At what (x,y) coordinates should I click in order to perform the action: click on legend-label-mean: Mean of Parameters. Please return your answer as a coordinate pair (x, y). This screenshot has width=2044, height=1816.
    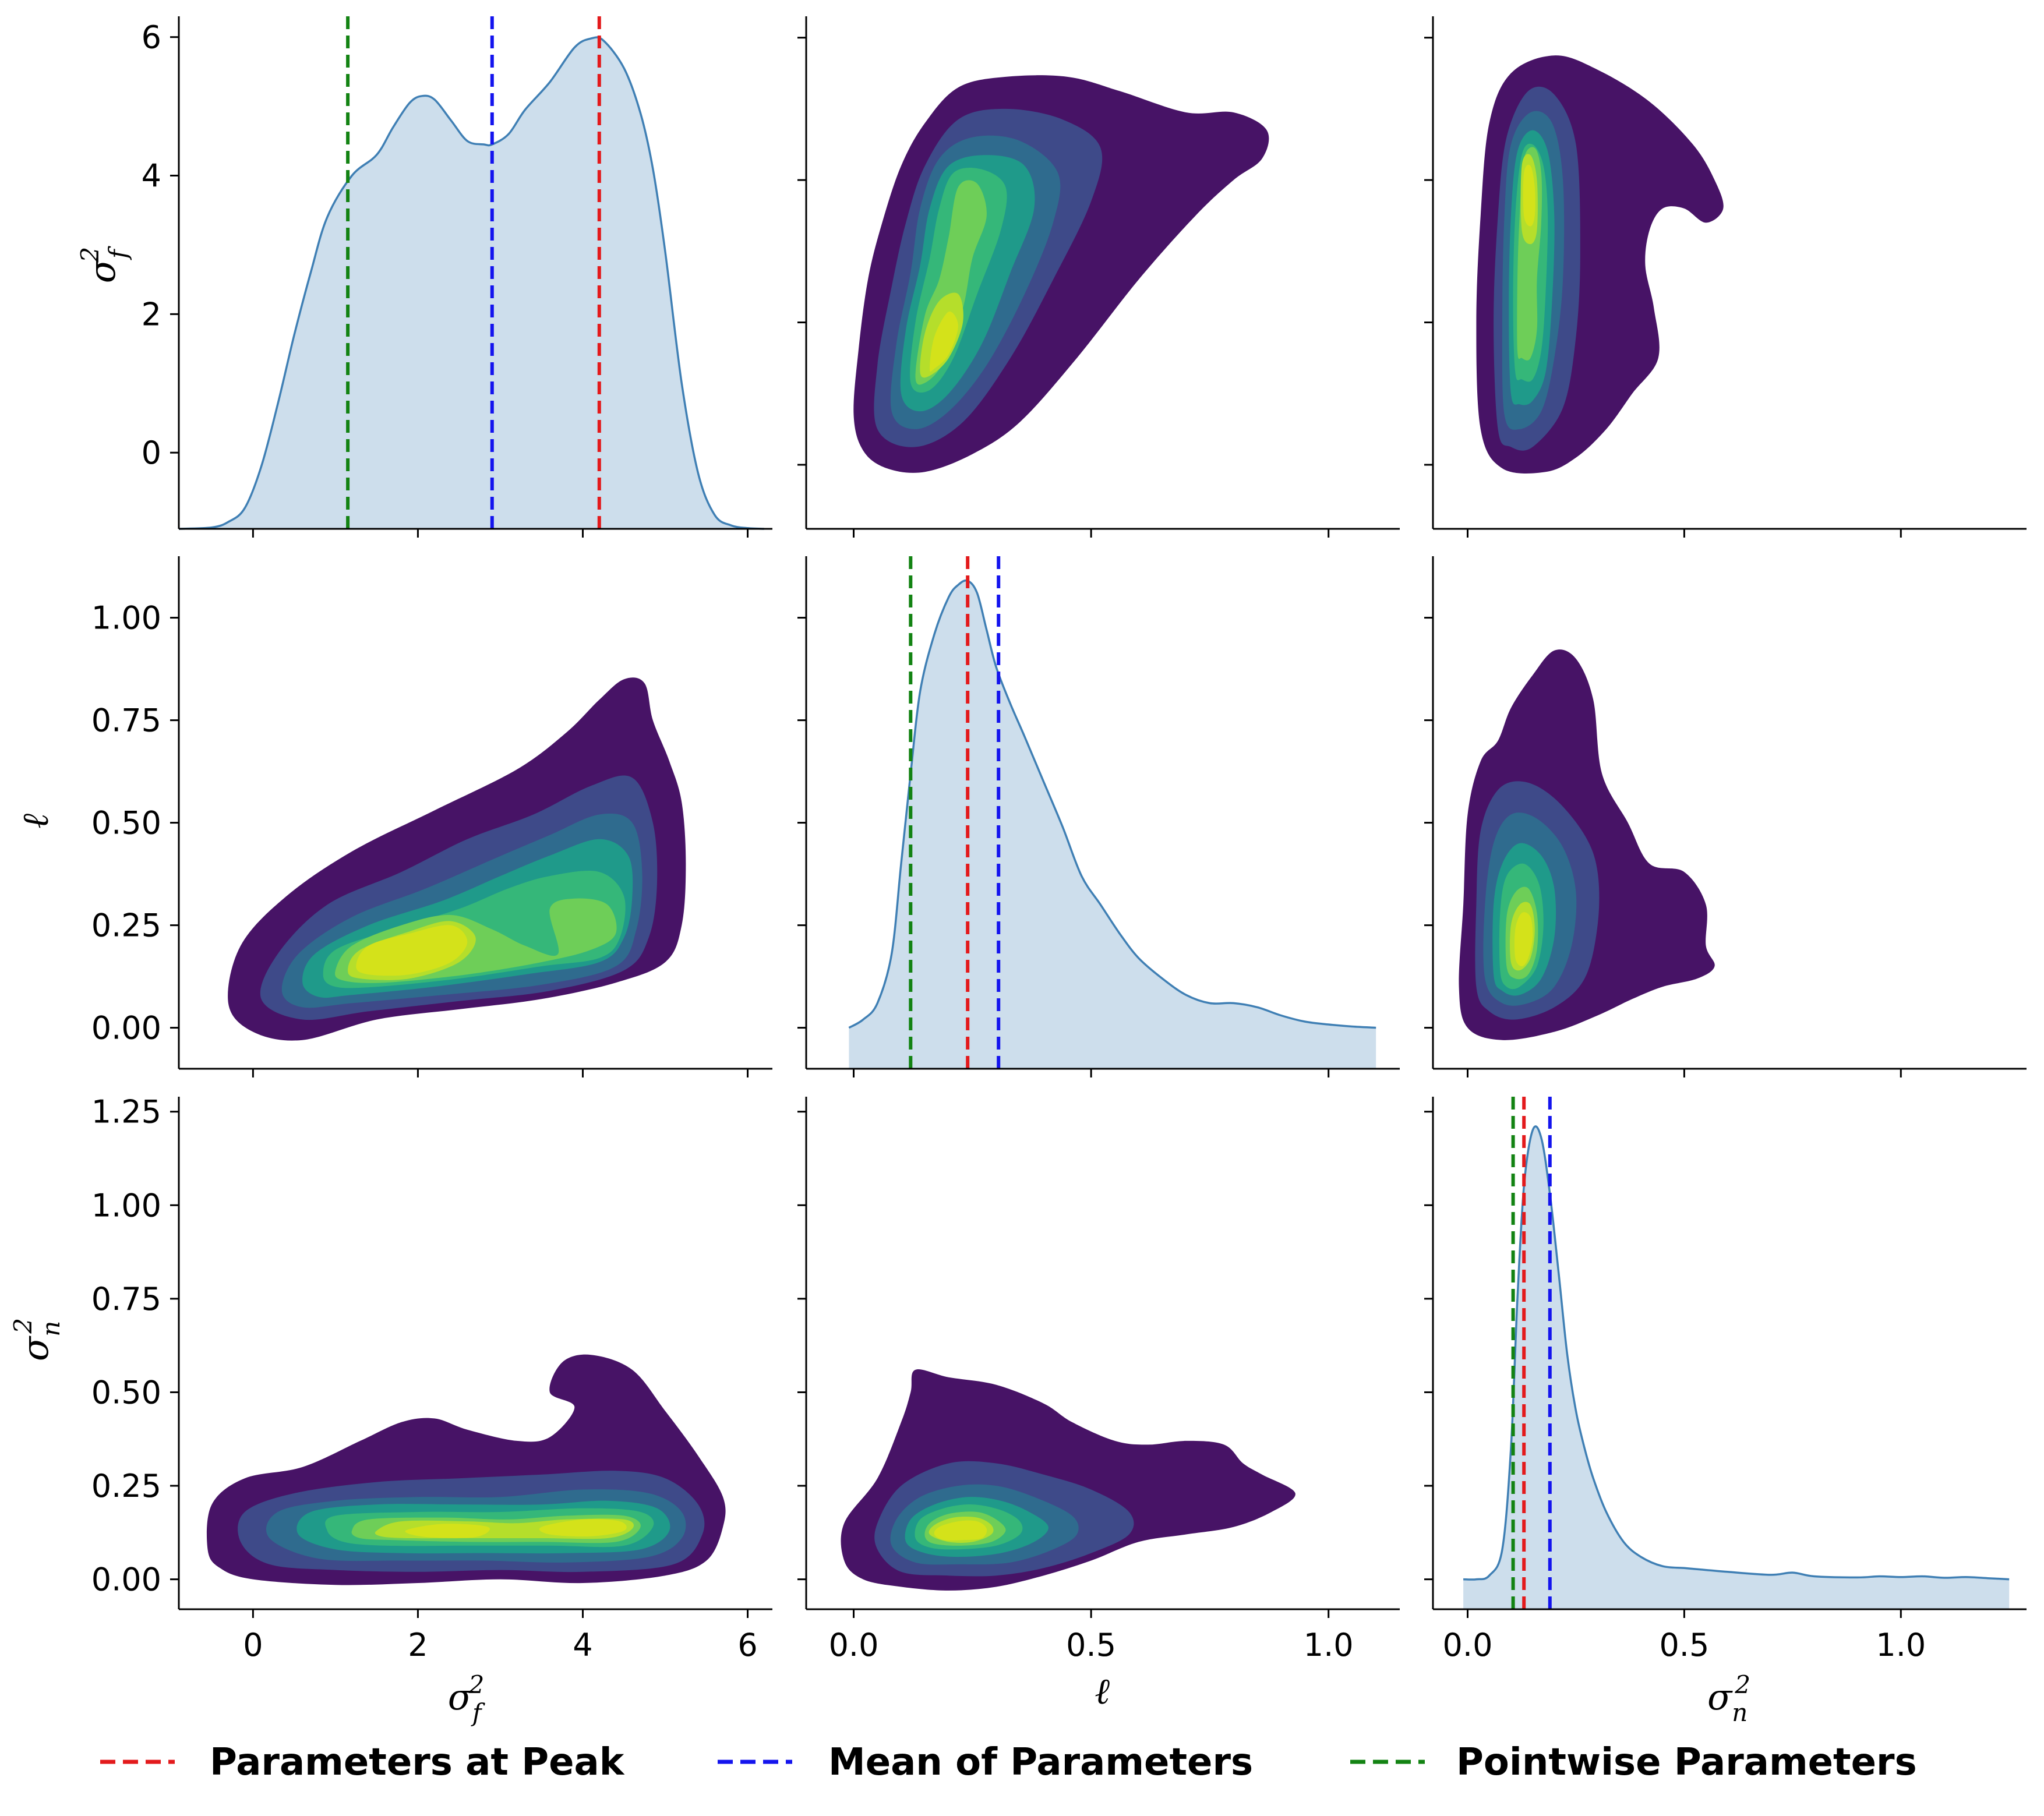
    Looking at the image, I should click on (1040, 1762).